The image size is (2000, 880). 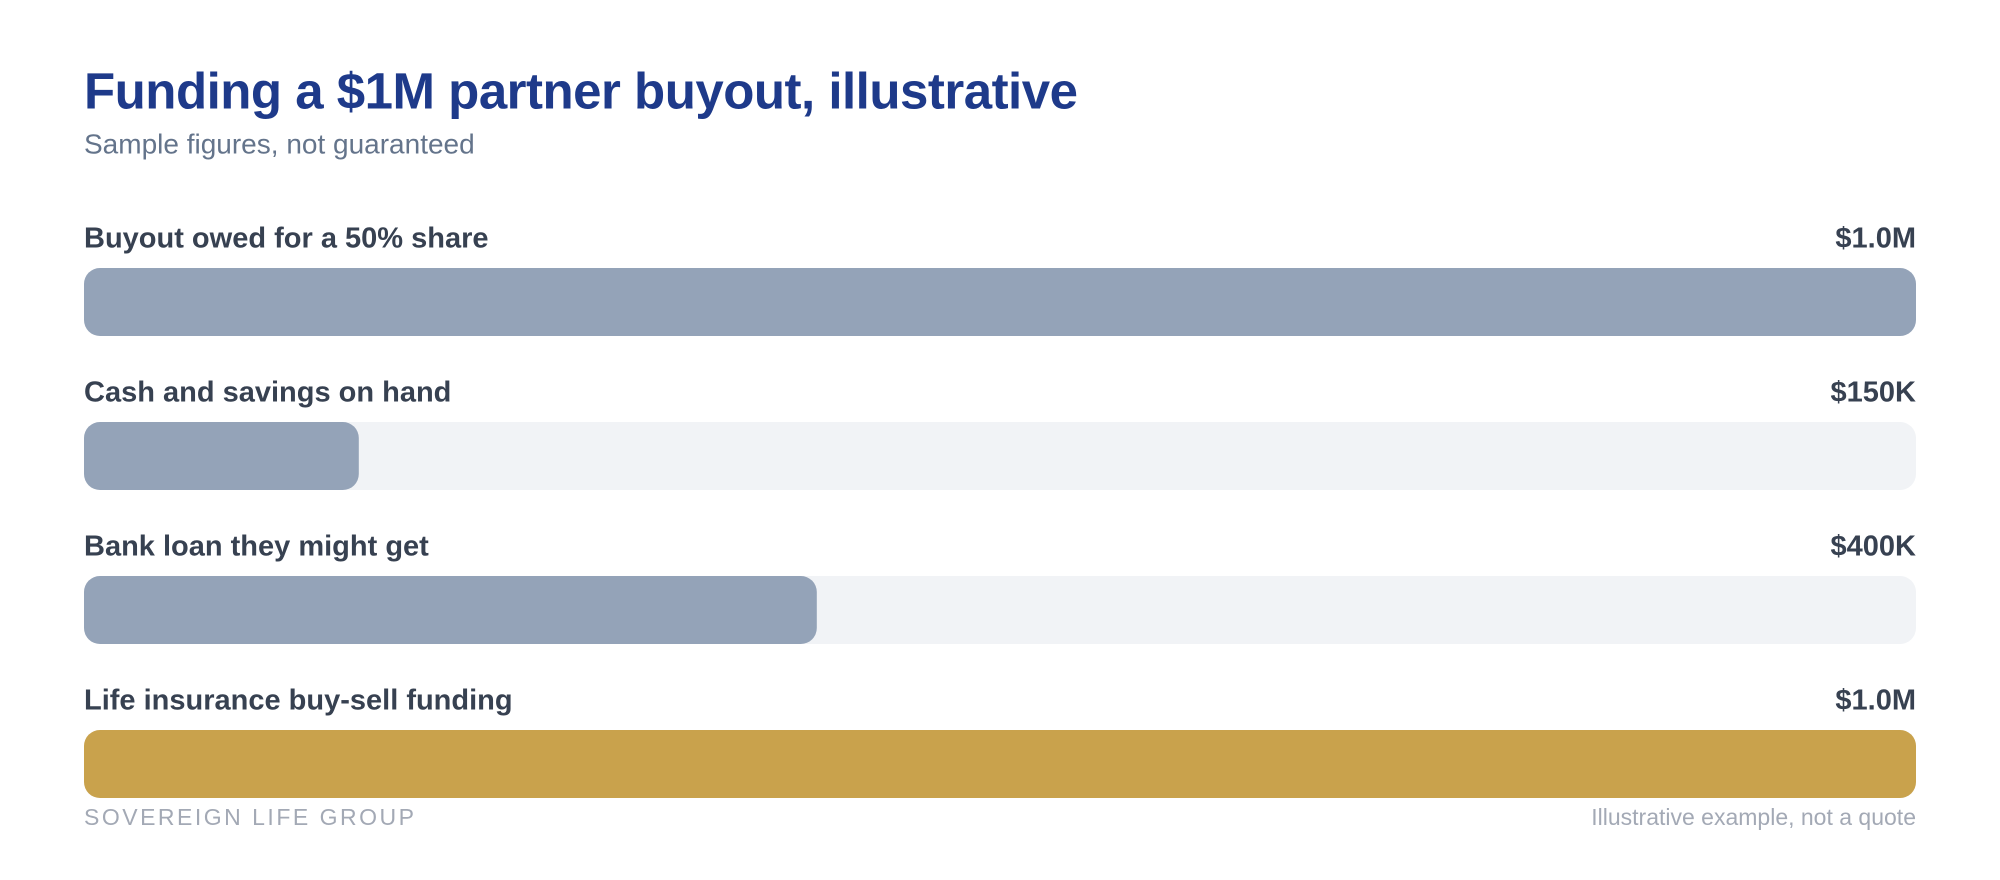 I want to click on value-label: $150K, so click(x=1874, y=393).